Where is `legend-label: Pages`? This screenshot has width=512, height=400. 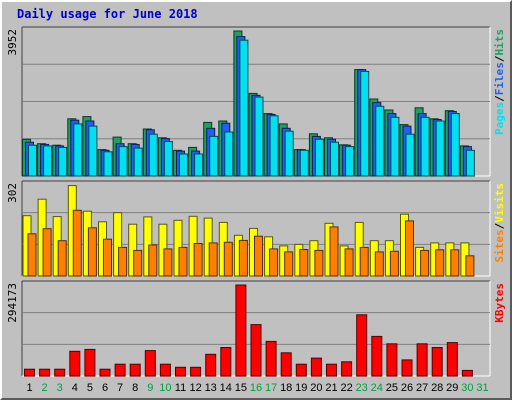
legend-label: Pages is located at coordinates (499, 118).